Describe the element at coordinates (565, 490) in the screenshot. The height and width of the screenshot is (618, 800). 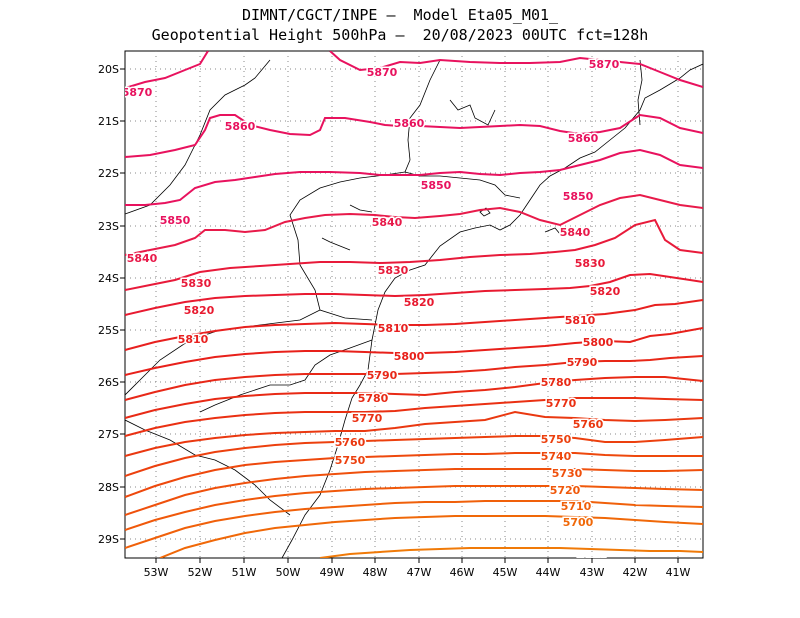
I see `contour-label-5720: 5720` at that location.